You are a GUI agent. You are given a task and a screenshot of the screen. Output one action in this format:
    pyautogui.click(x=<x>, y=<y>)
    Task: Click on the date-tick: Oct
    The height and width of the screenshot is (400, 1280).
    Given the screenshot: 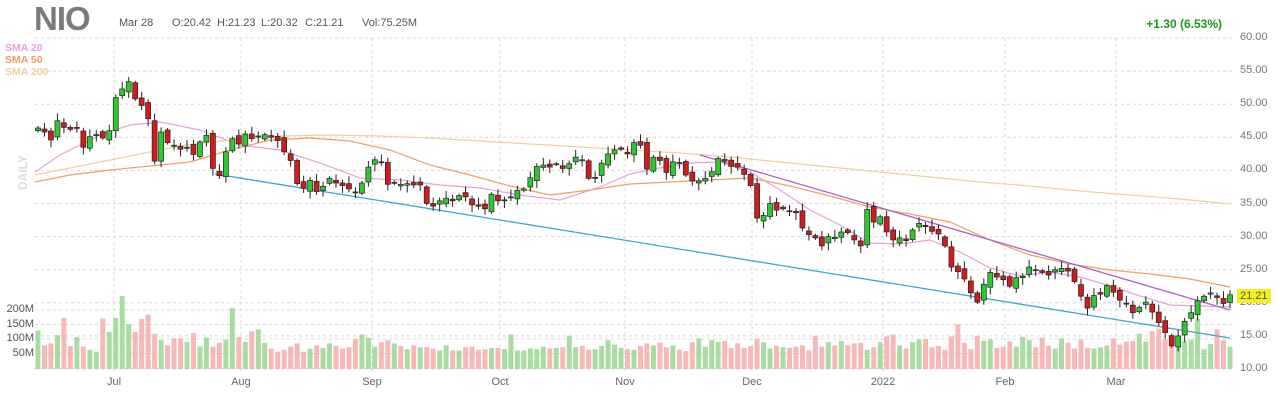 What is the action you would take?
    pyautogui.click(x=500, y=382)
    